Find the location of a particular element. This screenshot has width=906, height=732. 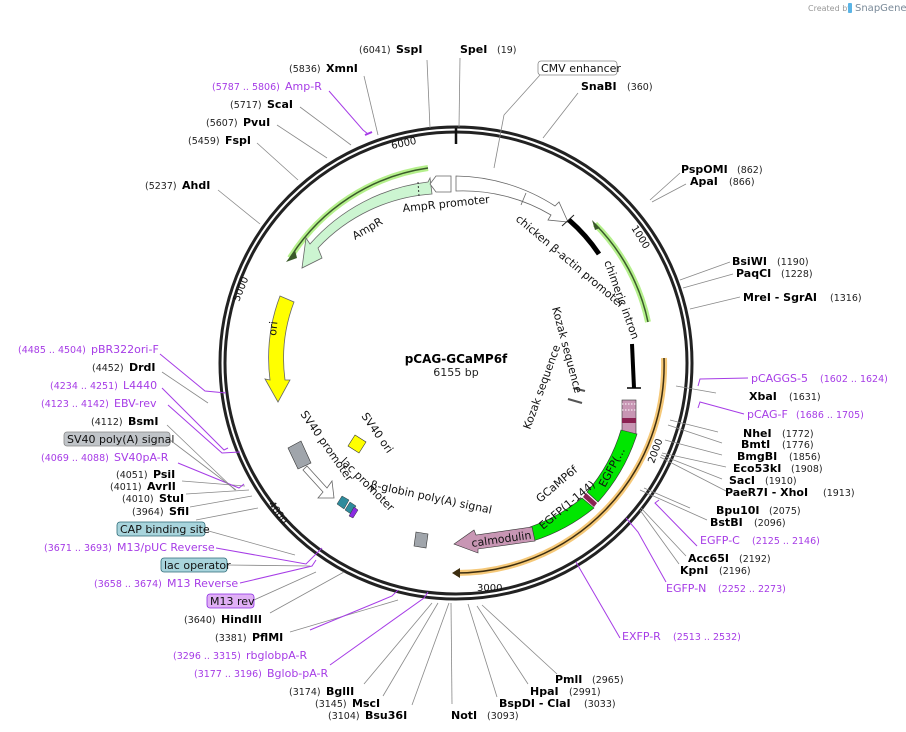

kozak-label-2: Kozak sequence is located at coordinates (542, 387).